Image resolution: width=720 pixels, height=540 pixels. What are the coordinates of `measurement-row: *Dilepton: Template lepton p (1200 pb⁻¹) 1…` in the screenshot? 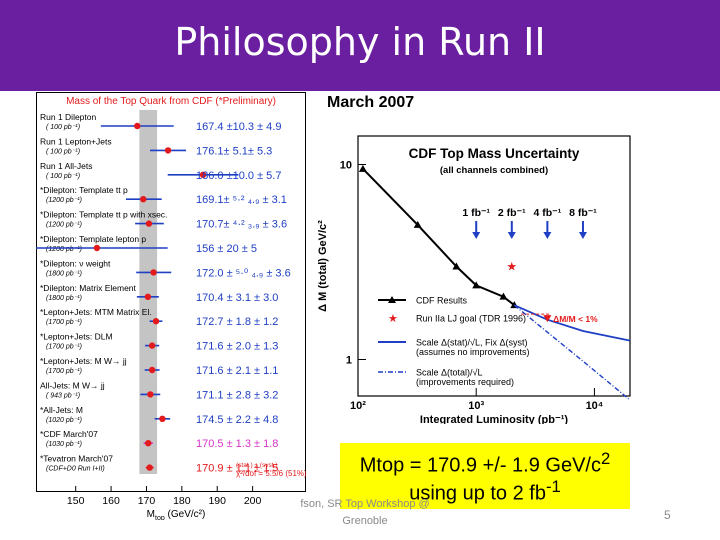 It's located at (146, 244).